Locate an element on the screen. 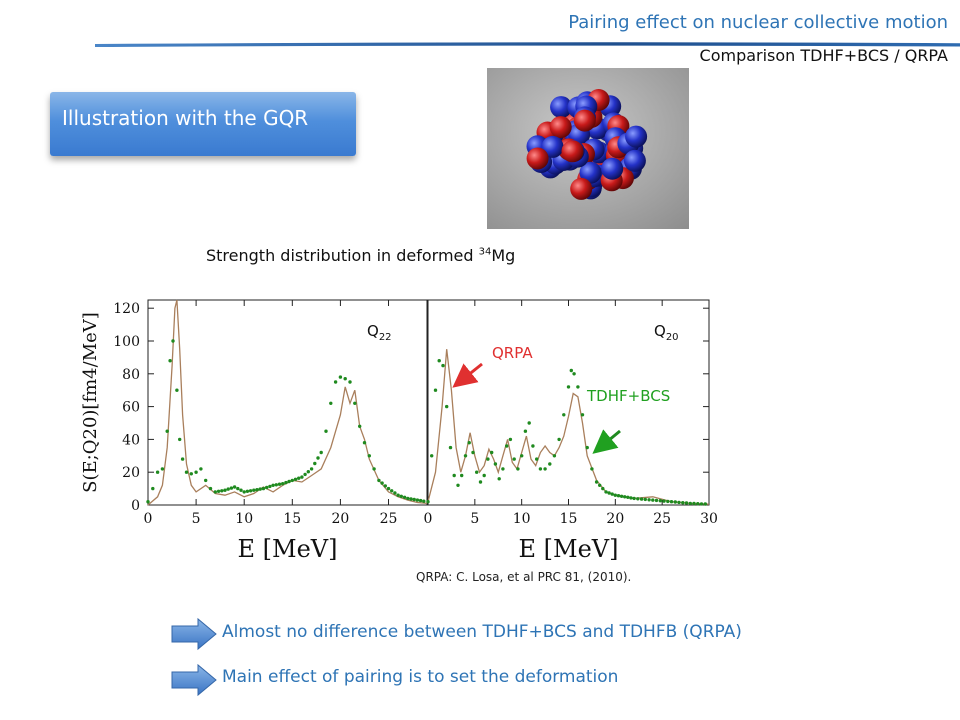  y-tick-label: 20 is located at coordinates (131, 473).